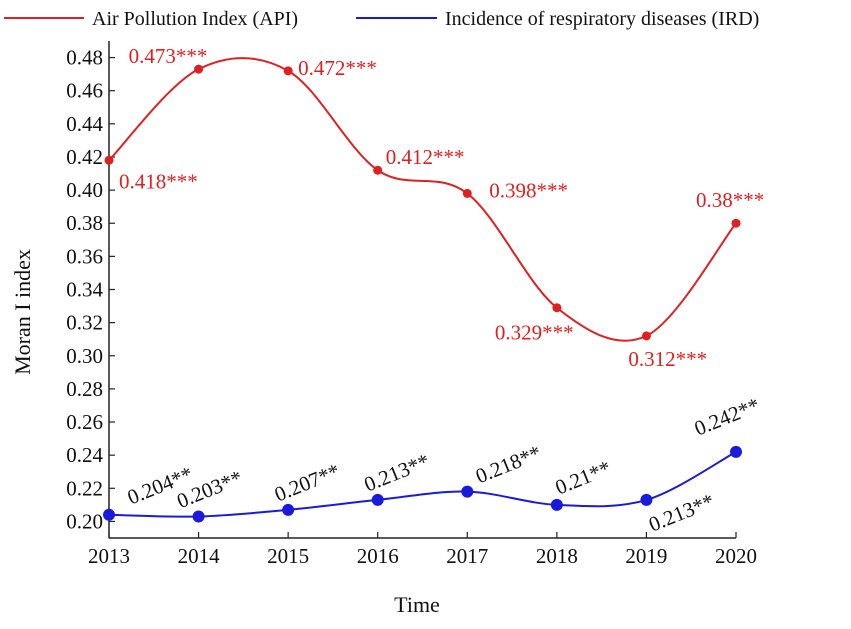  Describe the element at coordinates (467, 556) in the screenshot. I see `x-tick-label: 2017` at that location.